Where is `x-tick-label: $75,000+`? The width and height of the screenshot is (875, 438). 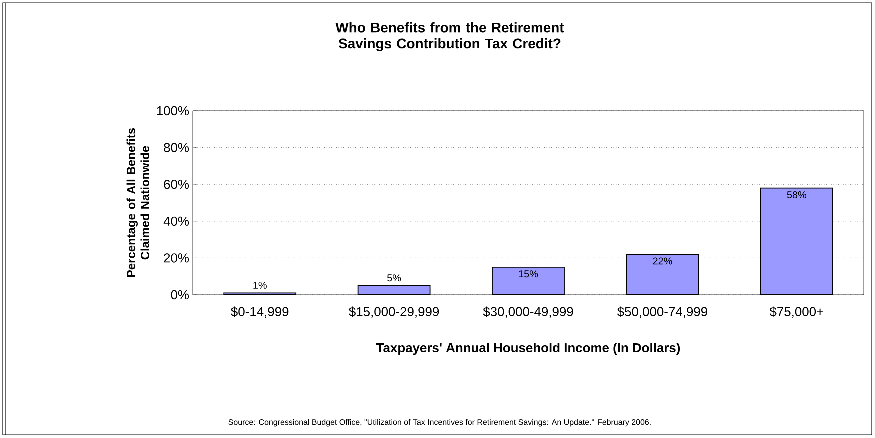 x-tick-label: $75,000+ is located at coordinates (797, 312).